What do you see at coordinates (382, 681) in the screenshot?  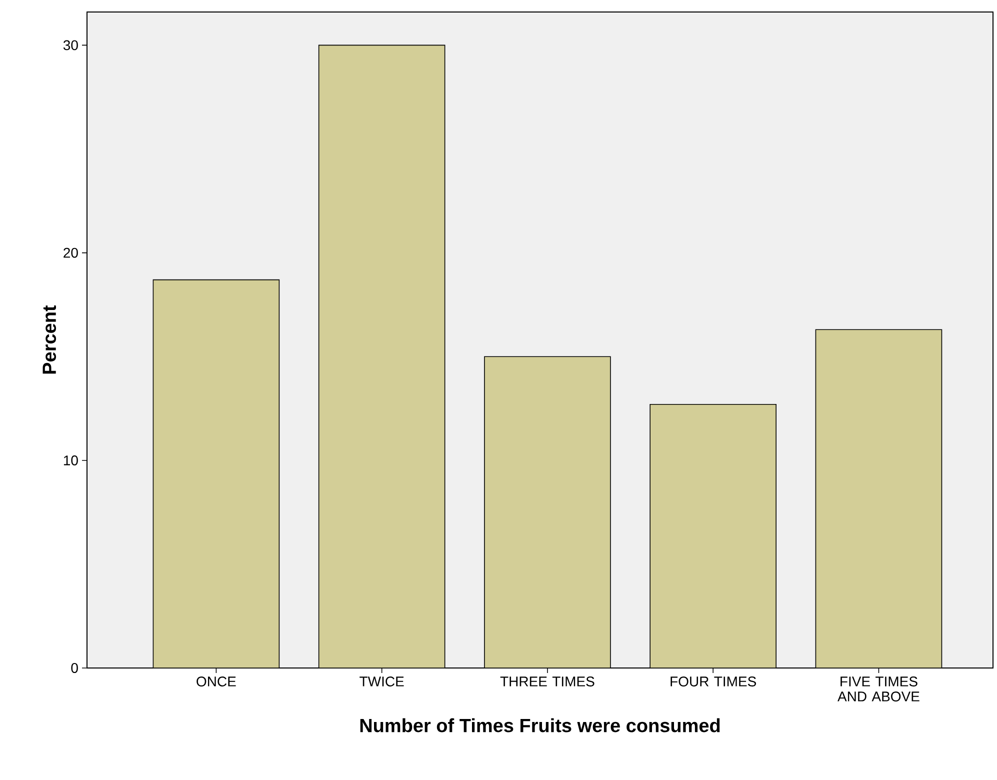 I see `x-tick-label: TWICE` at bounding box center [382, 681].